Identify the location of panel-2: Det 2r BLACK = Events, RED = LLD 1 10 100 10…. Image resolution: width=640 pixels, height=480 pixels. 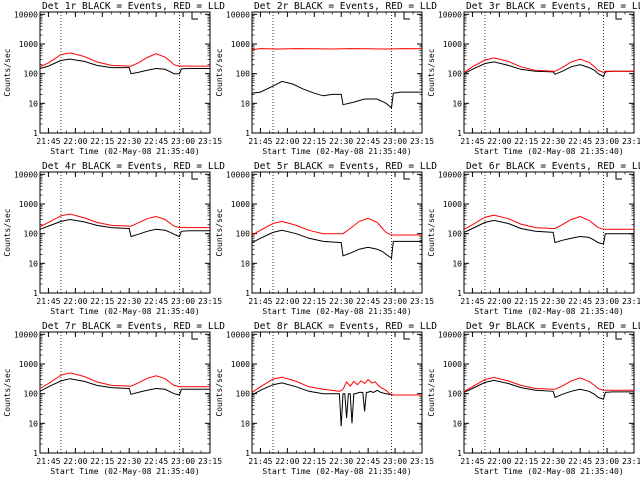
(326, 78).